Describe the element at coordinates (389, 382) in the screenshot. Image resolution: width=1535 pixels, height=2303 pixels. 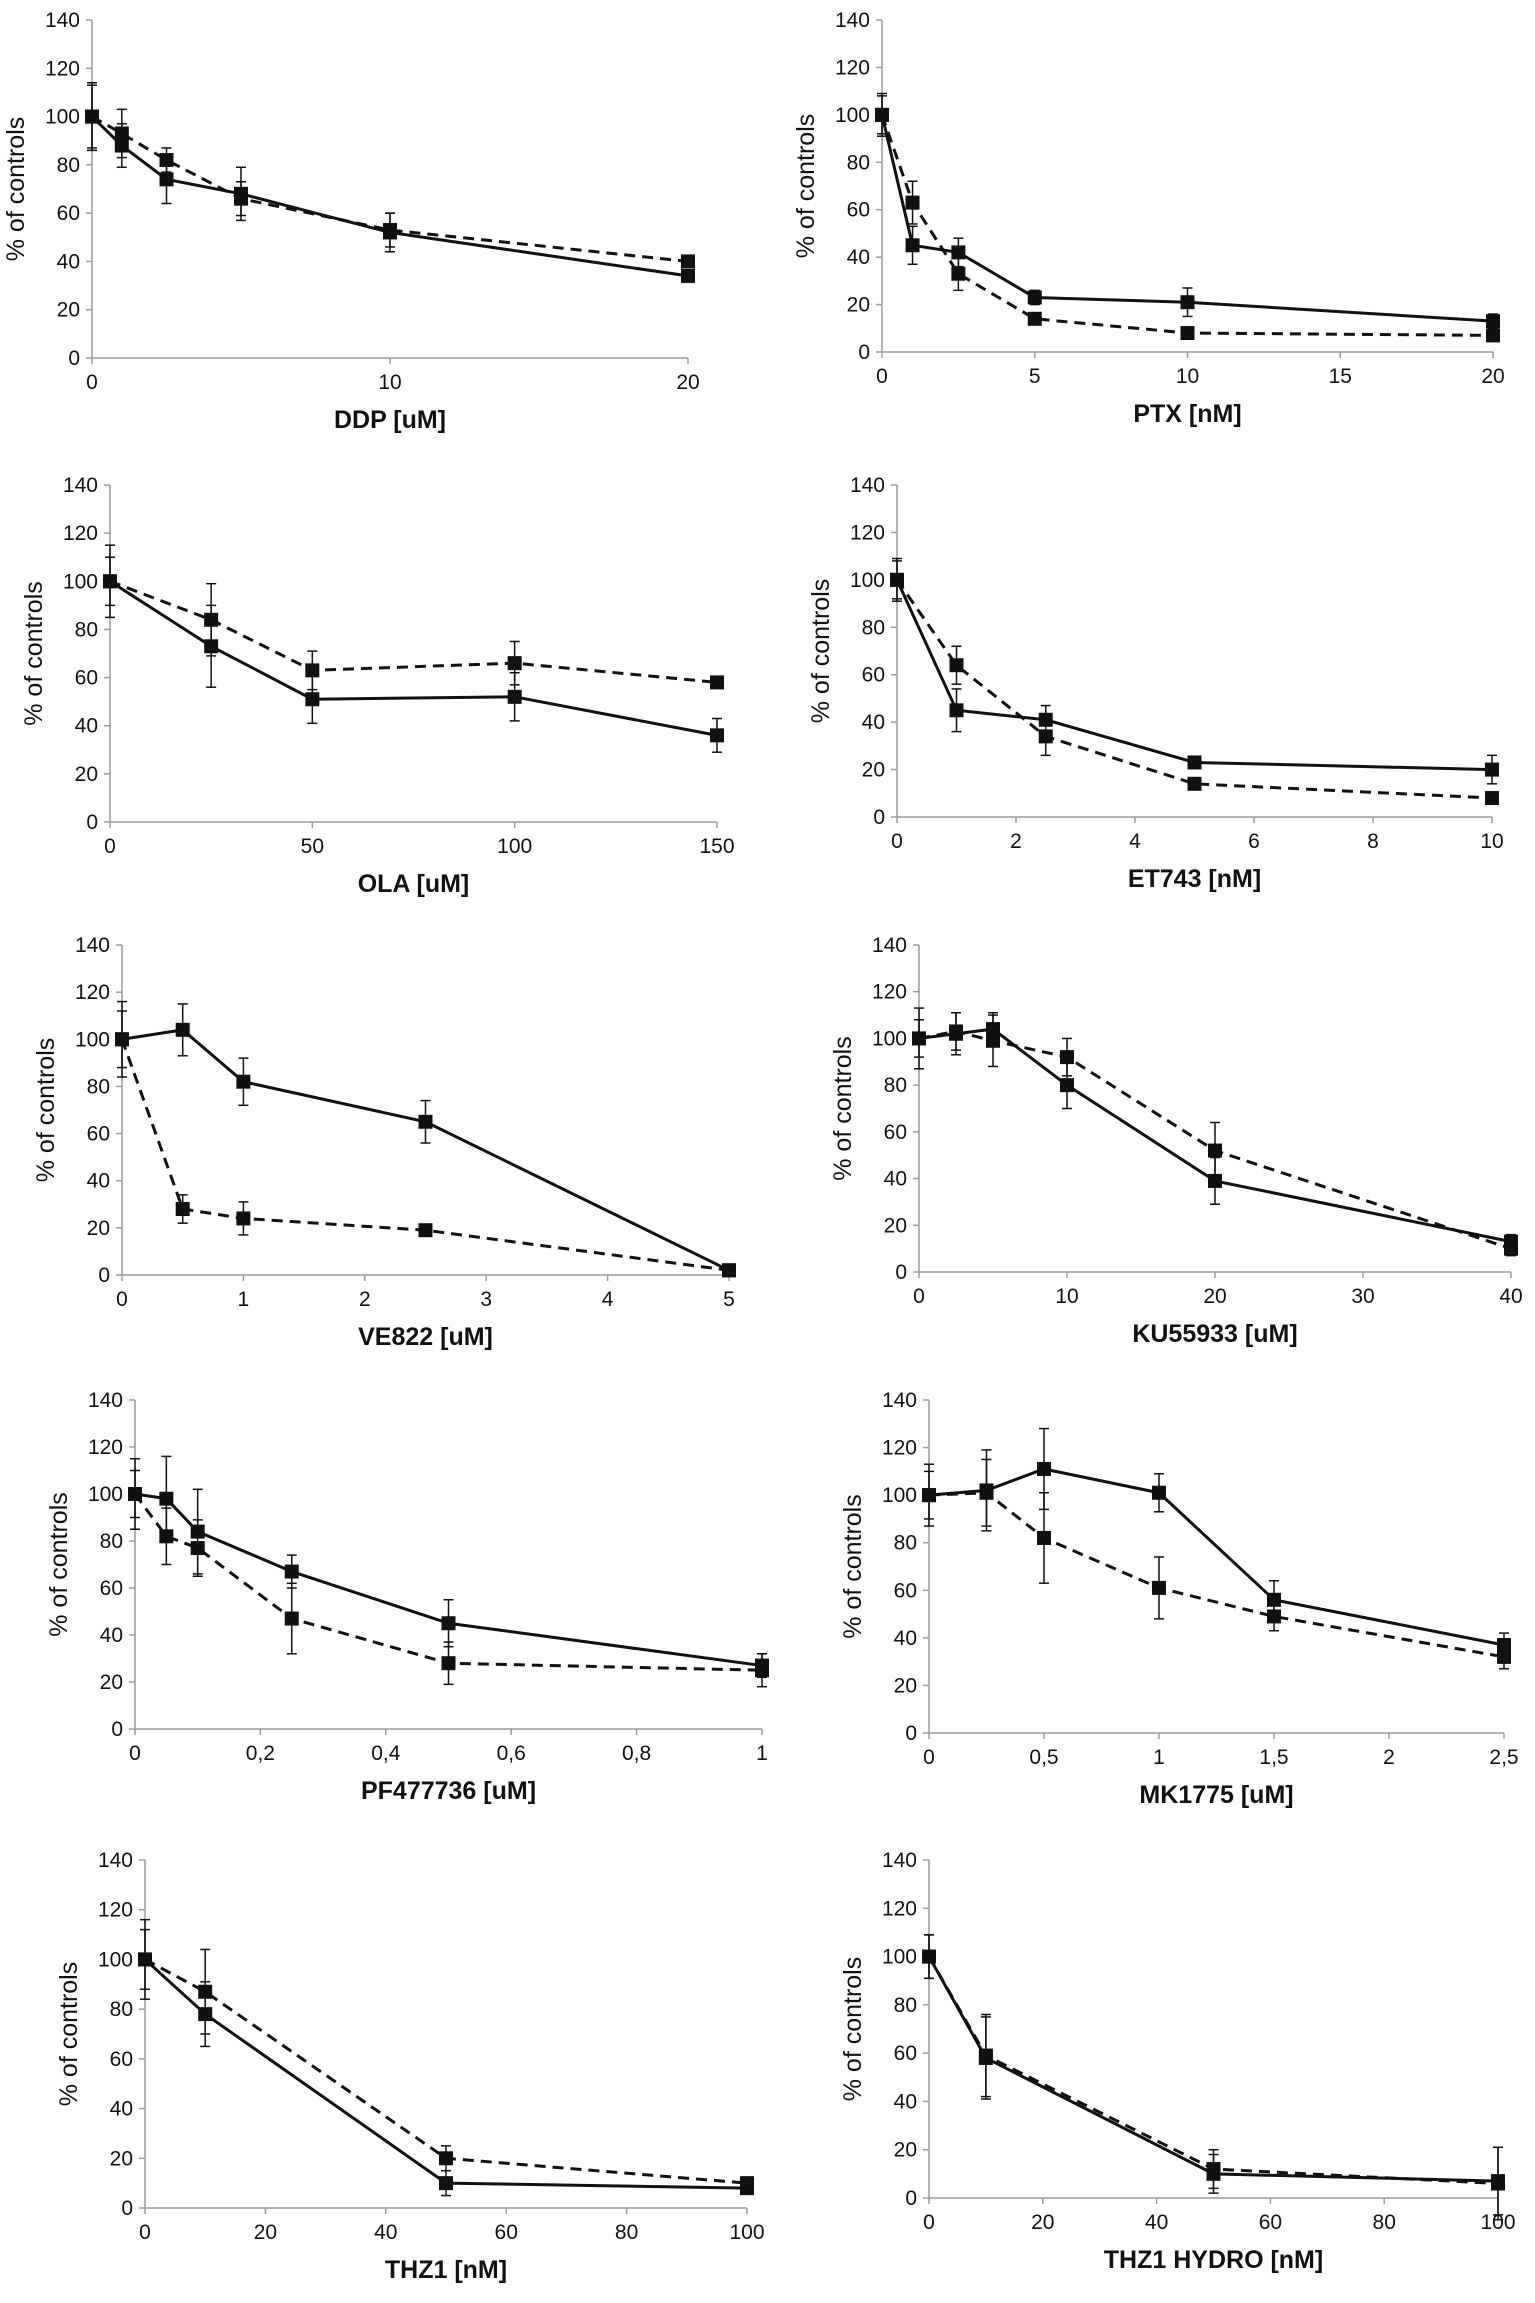
I see `x-tick-label: 10` at that location.